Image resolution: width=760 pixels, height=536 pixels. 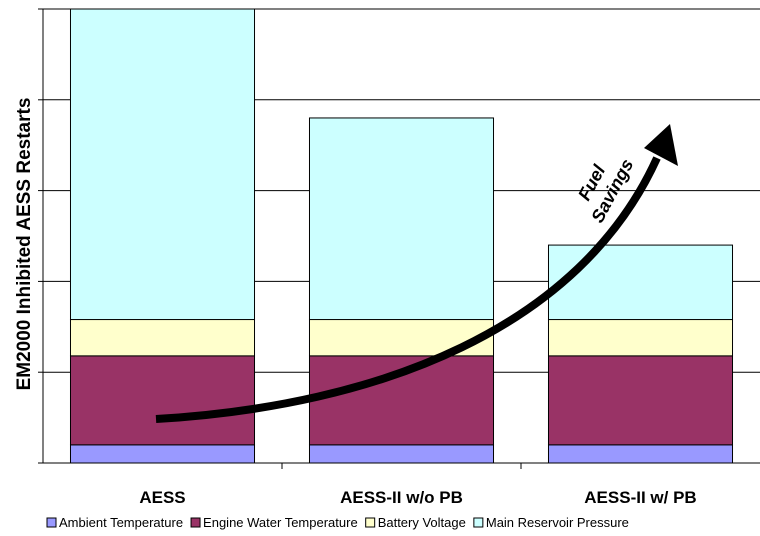 I want to click on legend-label-0: Ambient Temperature, so click(x=121, y=522).